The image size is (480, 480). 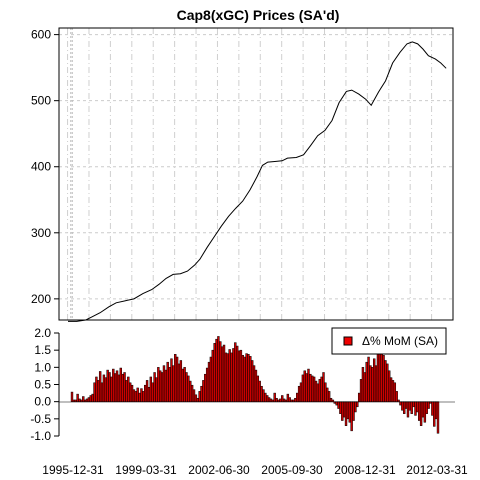 What do you see at coordinates (45, 384) in the screenshot?
I see `mom-y-axis: -1.0 -0.5 0.0 0.5 1.0 1.5 2.0` at bounding box center [45, 384].